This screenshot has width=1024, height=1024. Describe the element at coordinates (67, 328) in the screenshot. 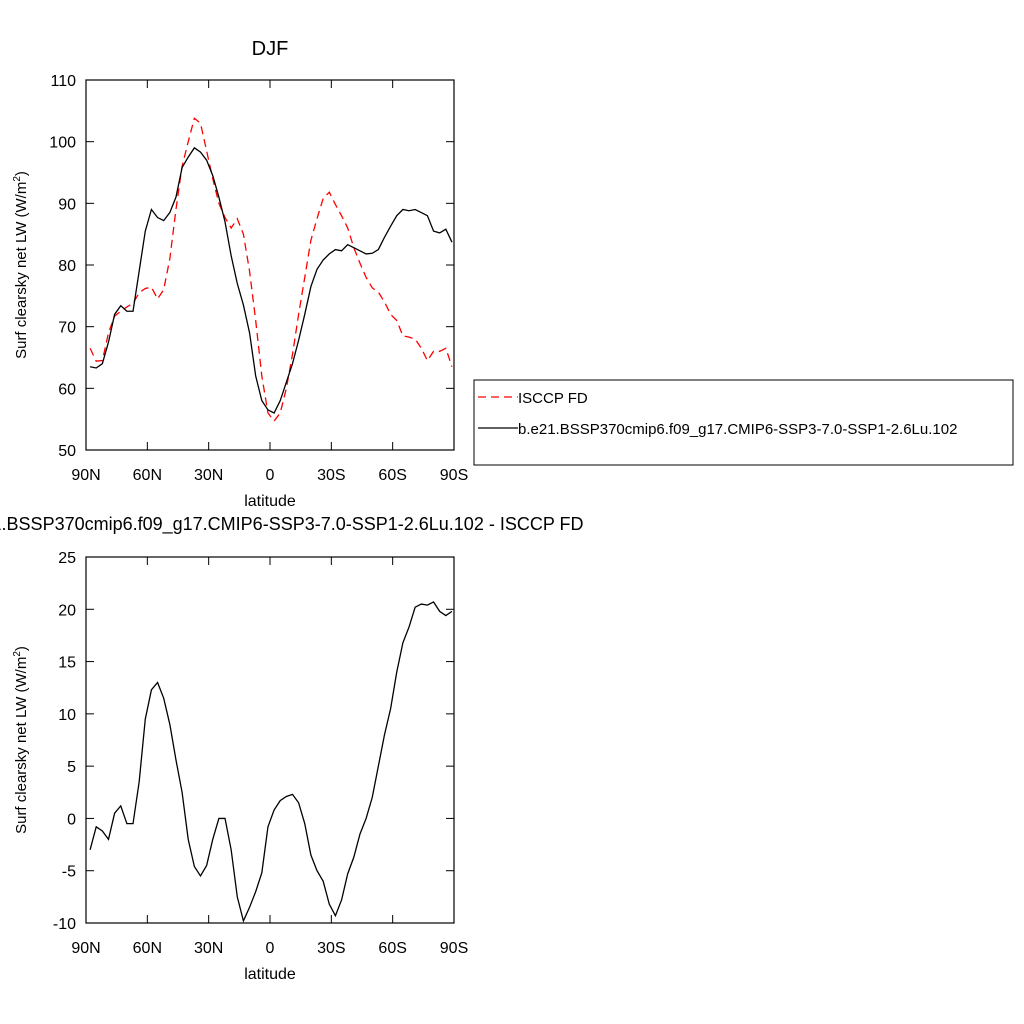

I see `y-tick-label: 70` at that location.